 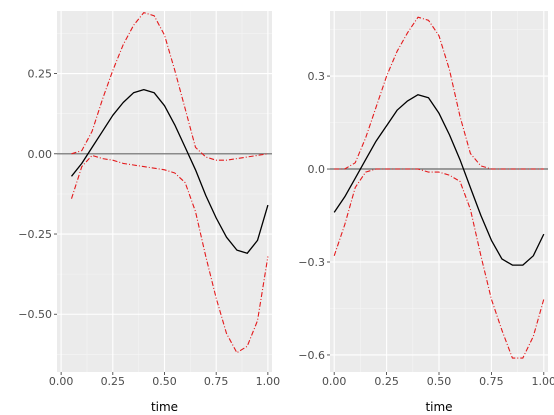 I want to click on series-estimate-line, so click(x=169, y=171).